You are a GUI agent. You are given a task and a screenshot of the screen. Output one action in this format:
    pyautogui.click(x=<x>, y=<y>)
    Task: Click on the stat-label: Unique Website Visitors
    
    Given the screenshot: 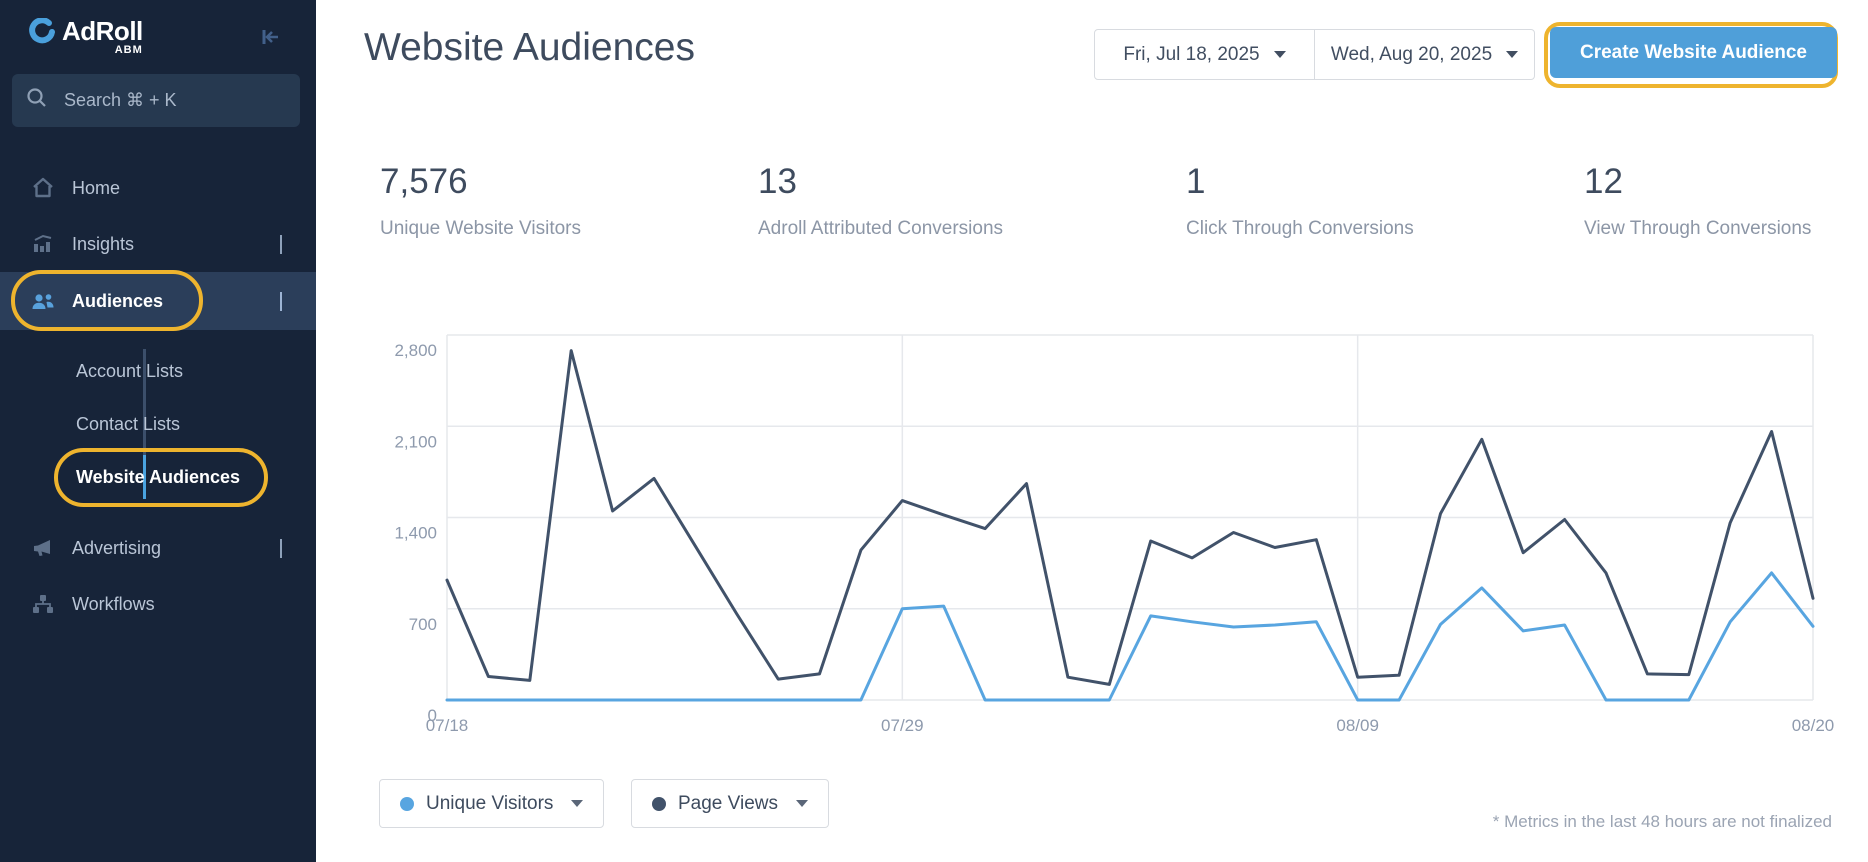 What is the action you would take?
    pyautogui.click(x=481, y=228)
    